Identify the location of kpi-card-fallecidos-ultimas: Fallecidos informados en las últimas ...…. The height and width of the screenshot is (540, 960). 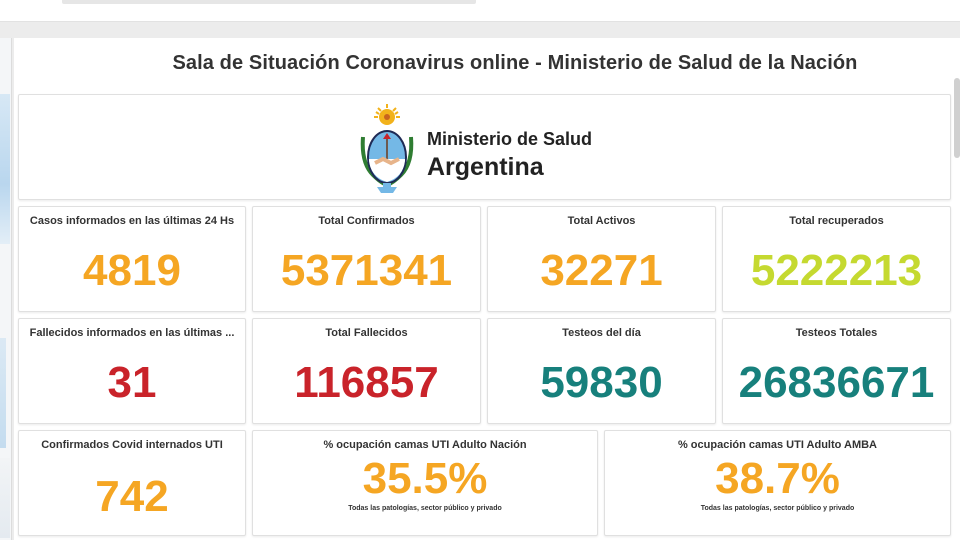
(132, 371).